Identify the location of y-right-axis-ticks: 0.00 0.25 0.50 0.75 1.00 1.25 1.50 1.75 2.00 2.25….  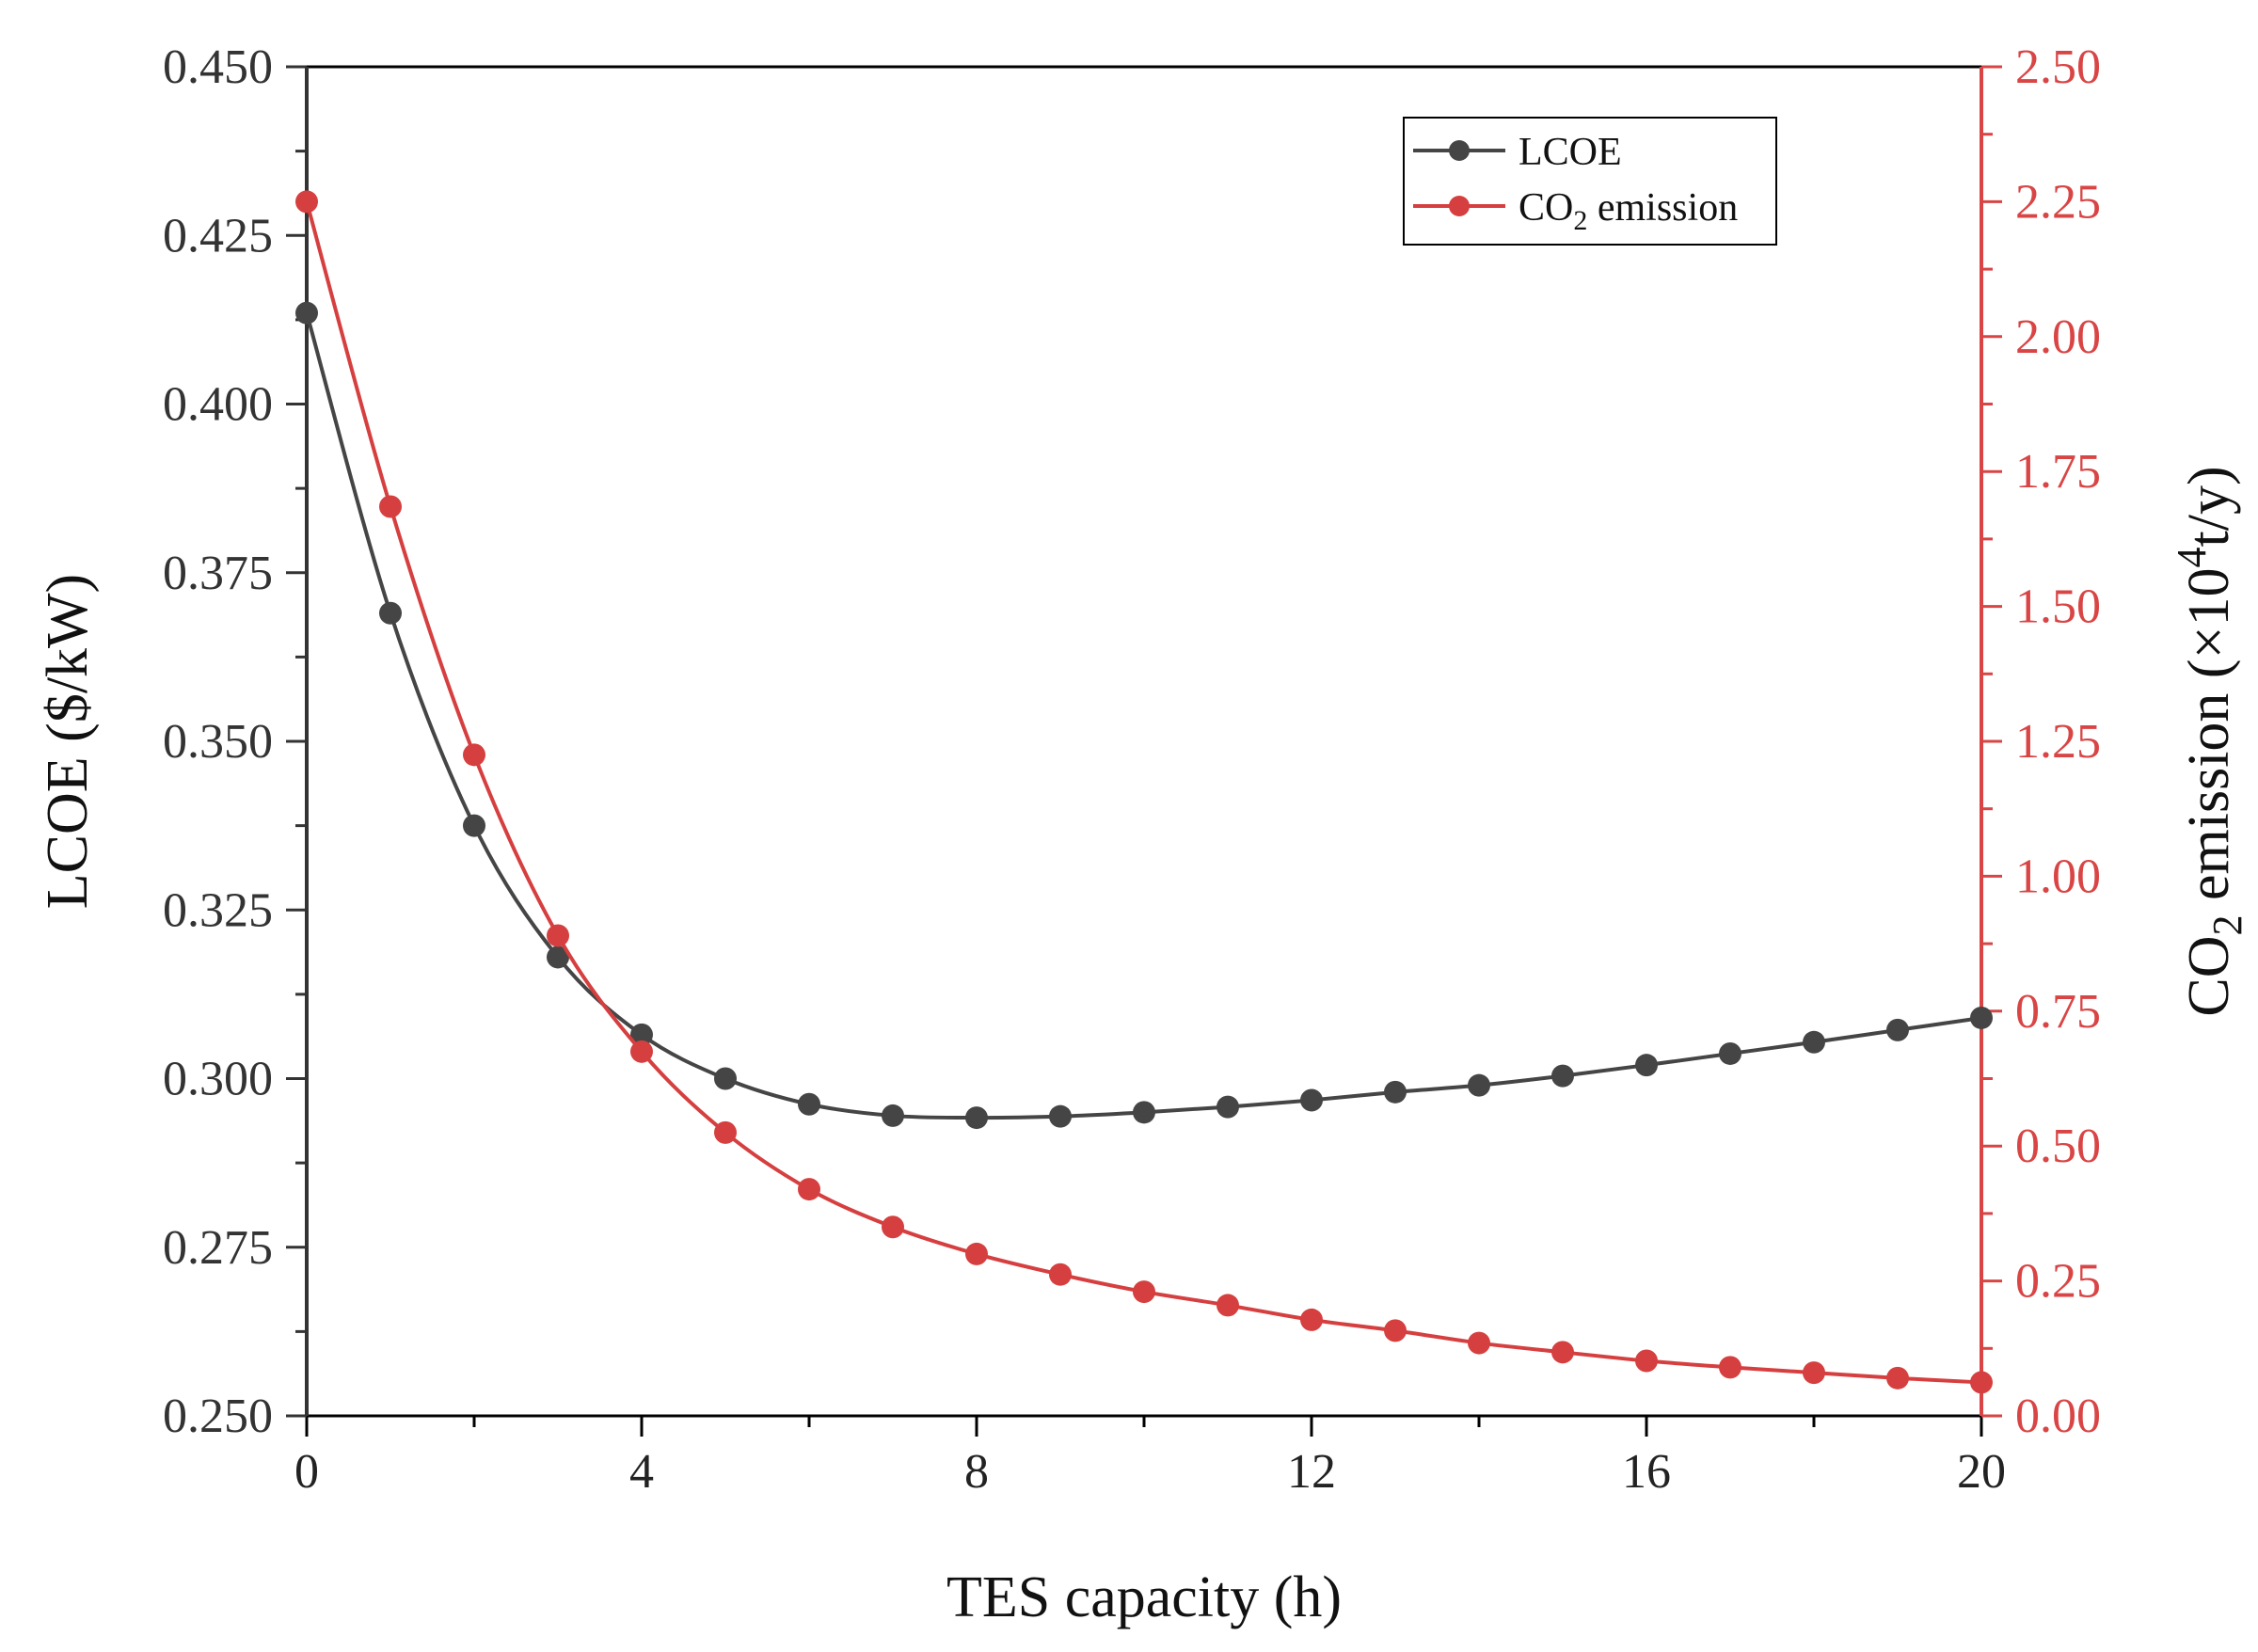
(2041, 741).